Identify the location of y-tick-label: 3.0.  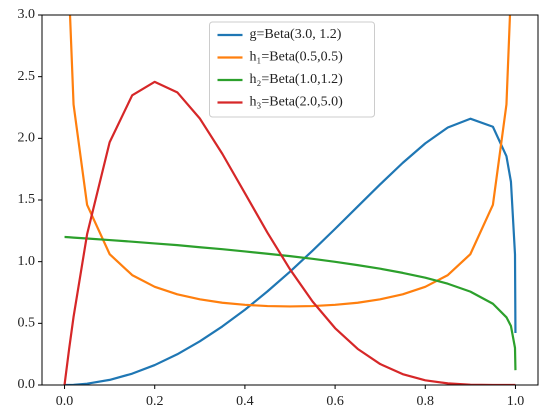
(27, 14).